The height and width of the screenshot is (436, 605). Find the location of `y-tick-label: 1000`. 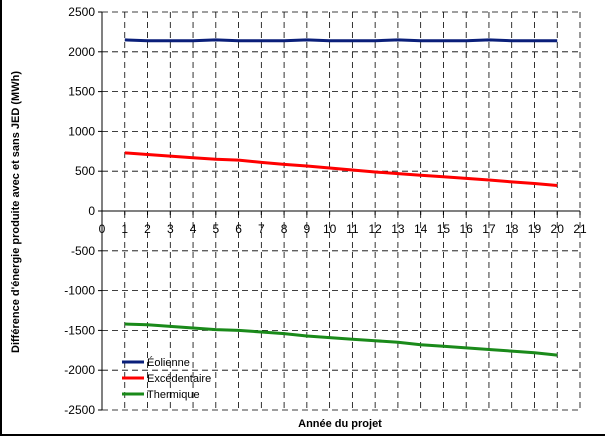

y-tick-label: 1000 is located at coordinates (81, 131).